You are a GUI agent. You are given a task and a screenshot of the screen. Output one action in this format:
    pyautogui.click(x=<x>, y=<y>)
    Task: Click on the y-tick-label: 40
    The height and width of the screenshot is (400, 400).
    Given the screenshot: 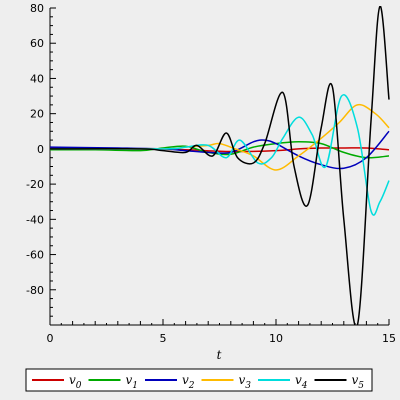 What is the action you would take?
    pyautogui.click(x=37, y=78)
    